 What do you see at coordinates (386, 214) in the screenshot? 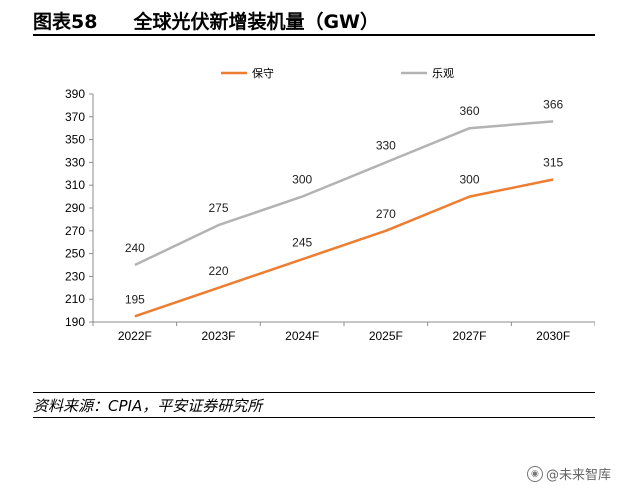
I see `data-label: 270` at bounding box center [386, 214].